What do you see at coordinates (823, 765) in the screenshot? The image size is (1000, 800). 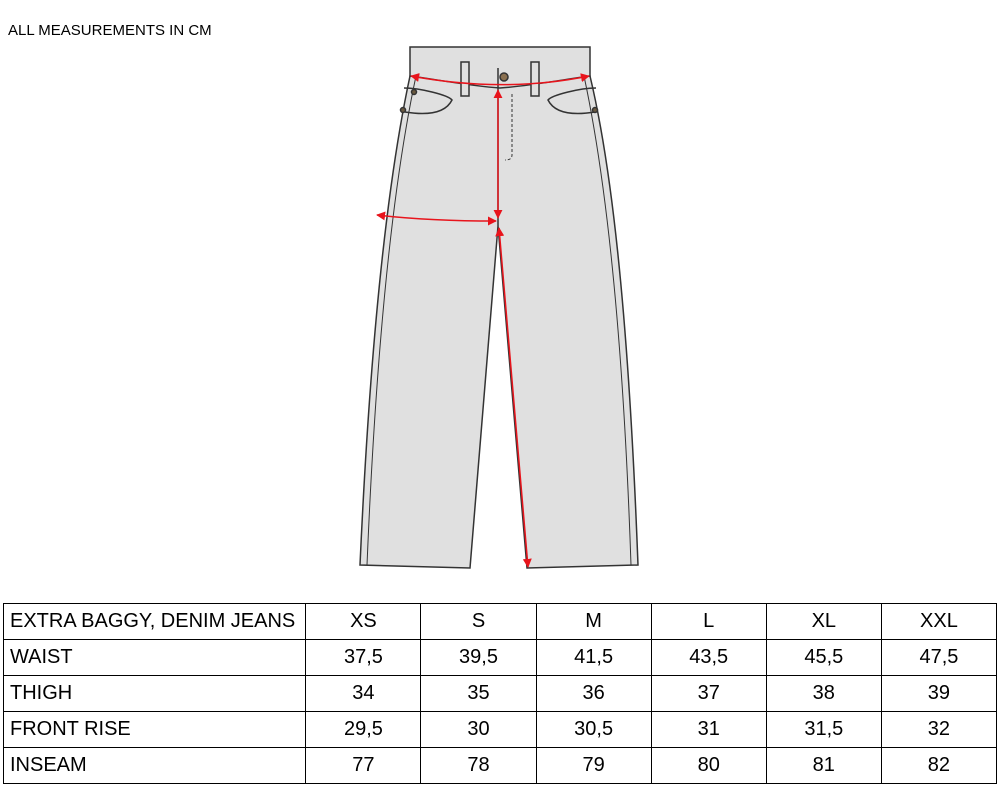 I see `table-cell: 81` at bounding box center [823, 765].